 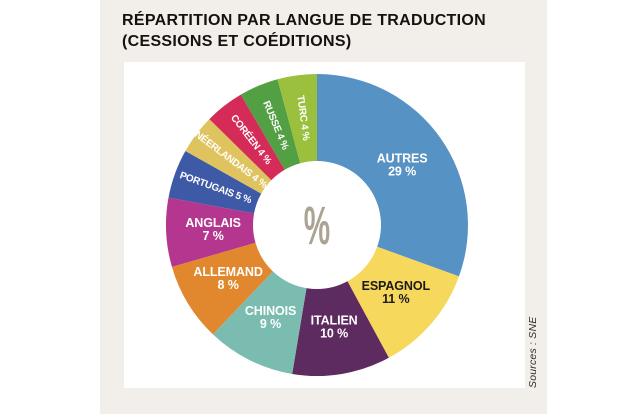 I want to click on donut-segment-chinois, so click(x=259, y=322).